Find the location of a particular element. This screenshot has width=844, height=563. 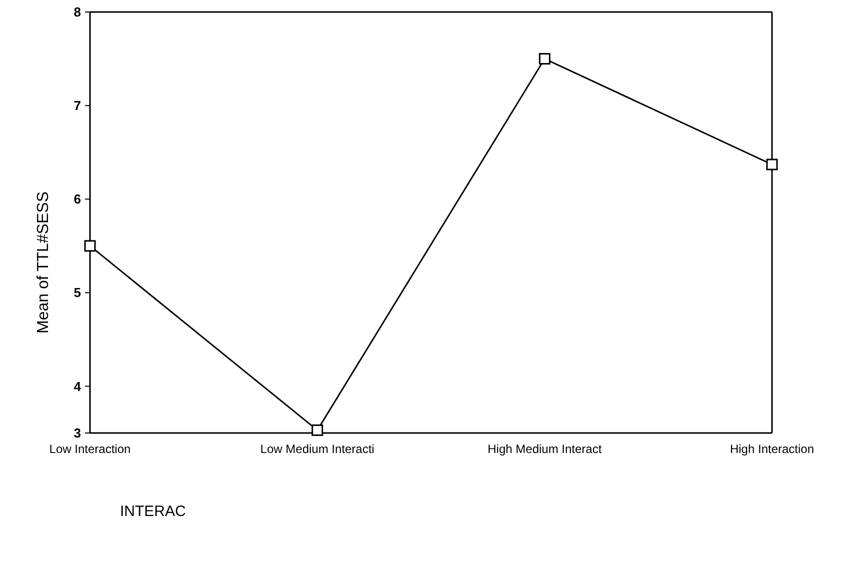

x-tick-label: Low Interaction is located at coordinates (90, 449).